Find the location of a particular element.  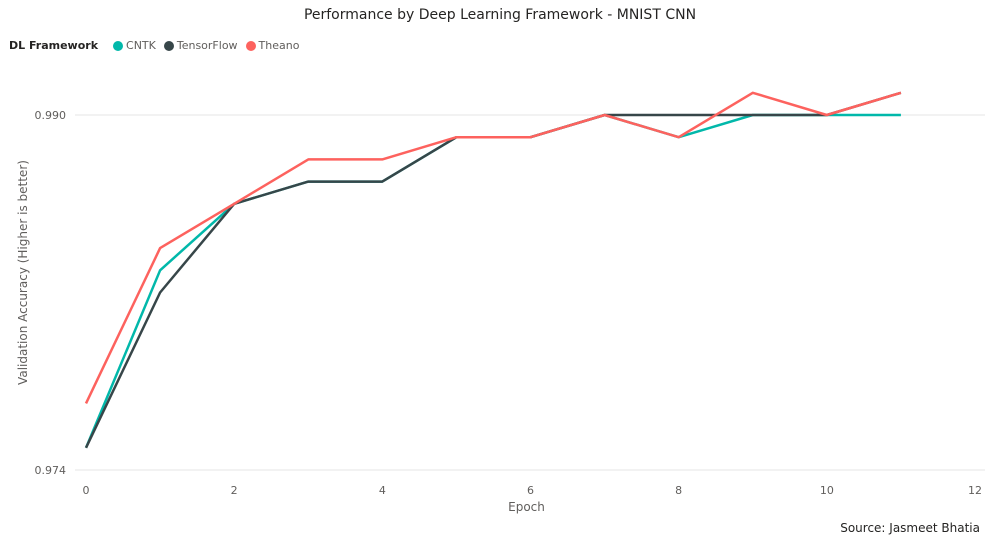

x-tick-label: 8 is located at coordinates (678, 490).